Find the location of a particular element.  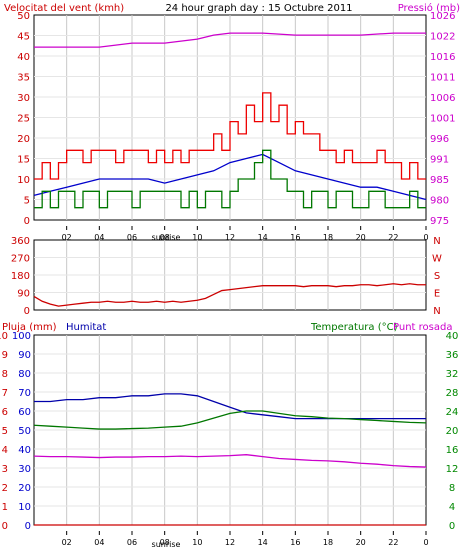

rain-axis: 109876543210 is located at coordinates (4, 431).